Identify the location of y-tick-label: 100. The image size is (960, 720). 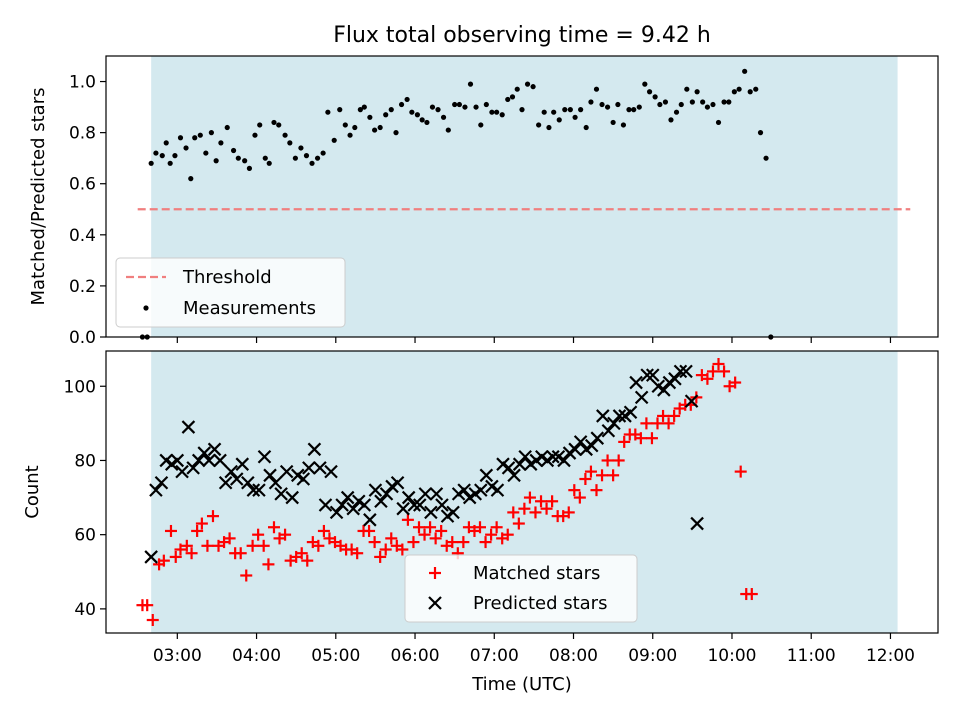
(80, 387).